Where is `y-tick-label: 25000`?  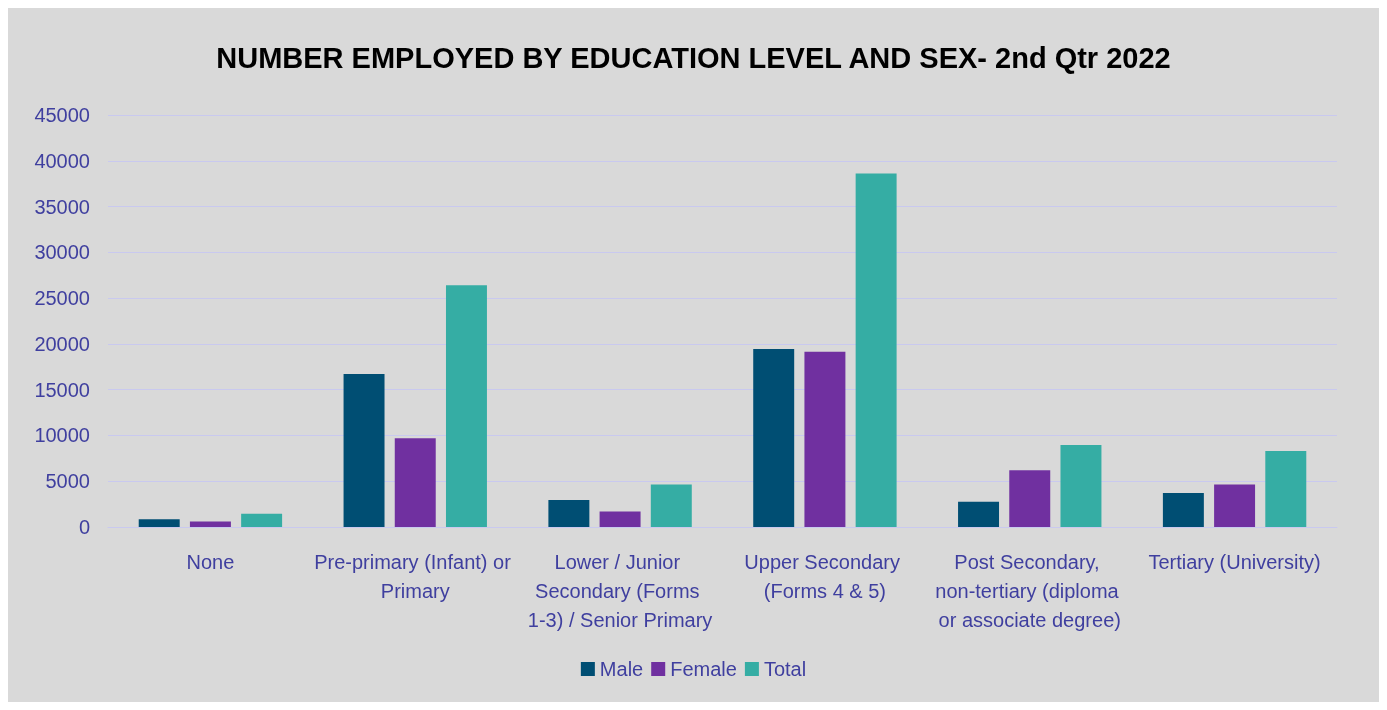
y-tick-label: 25000 is located at coordinates (62, 298).